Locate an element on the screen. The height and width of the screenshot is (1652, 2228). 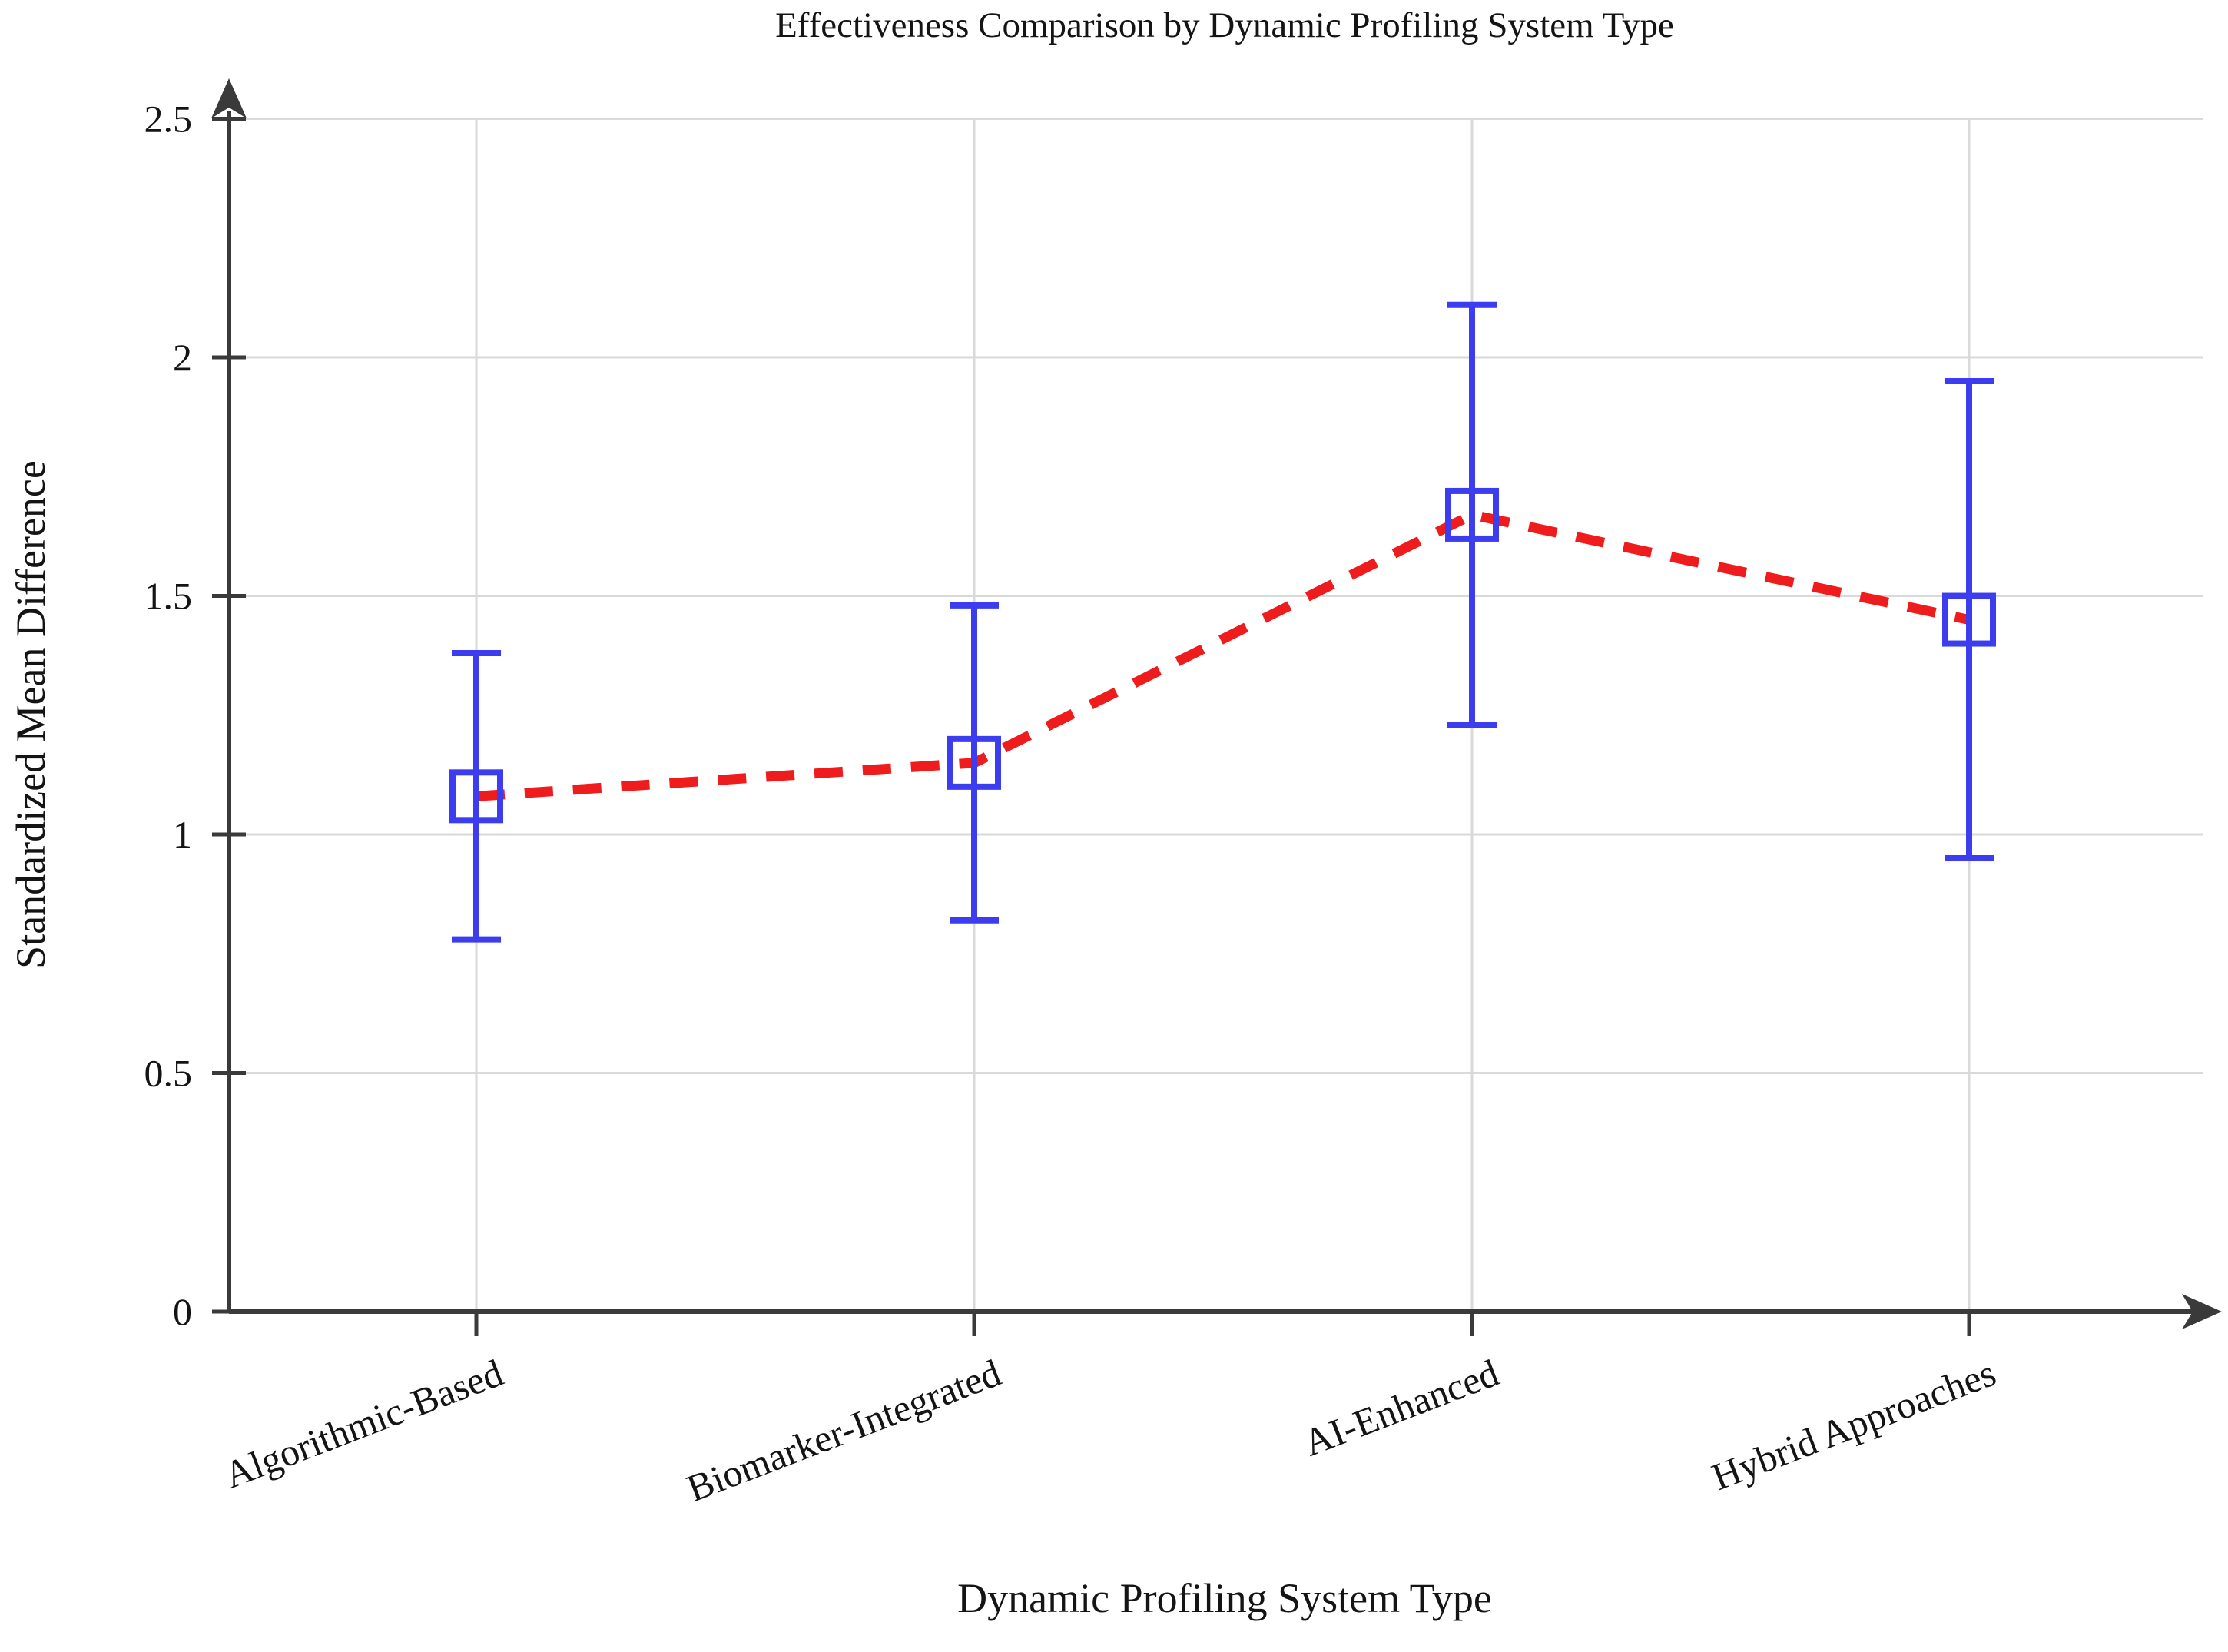
y-tick-label-1.5: 1.5 is located at coordinates (168, 596).